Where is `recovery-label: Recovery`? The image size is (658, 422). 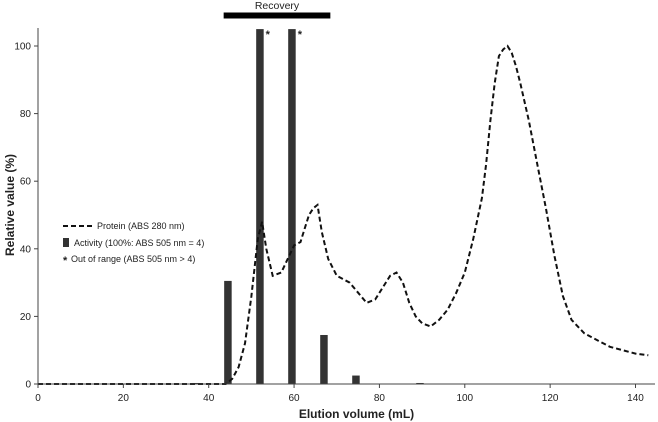
recovery-label: Recovery is located at coordinates (277, 6).